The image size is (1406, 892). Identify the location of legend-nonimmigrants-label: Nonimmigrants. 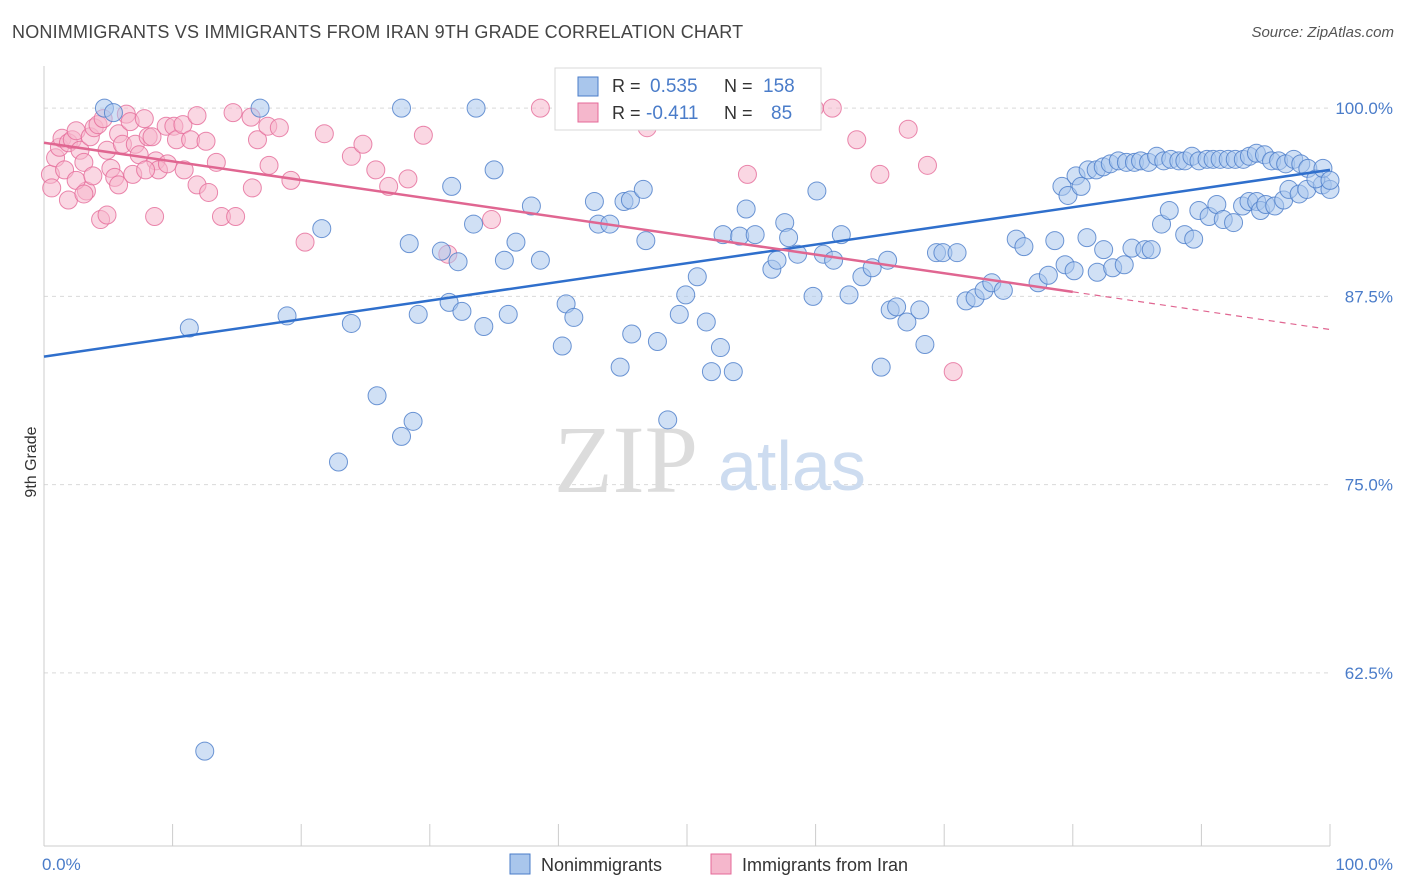
(601, 865).